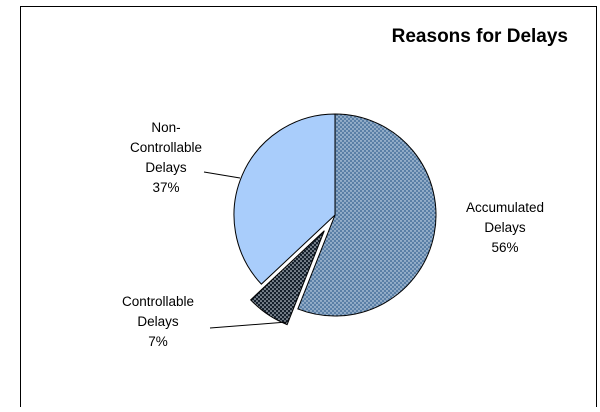 The width and height of the screenshot is (600, 412). What do you see at coordinates (166, 167) in the screenshot?
I see `slice-name-line-non-controllable-delays: Delays` at bounding box center [166, 167].